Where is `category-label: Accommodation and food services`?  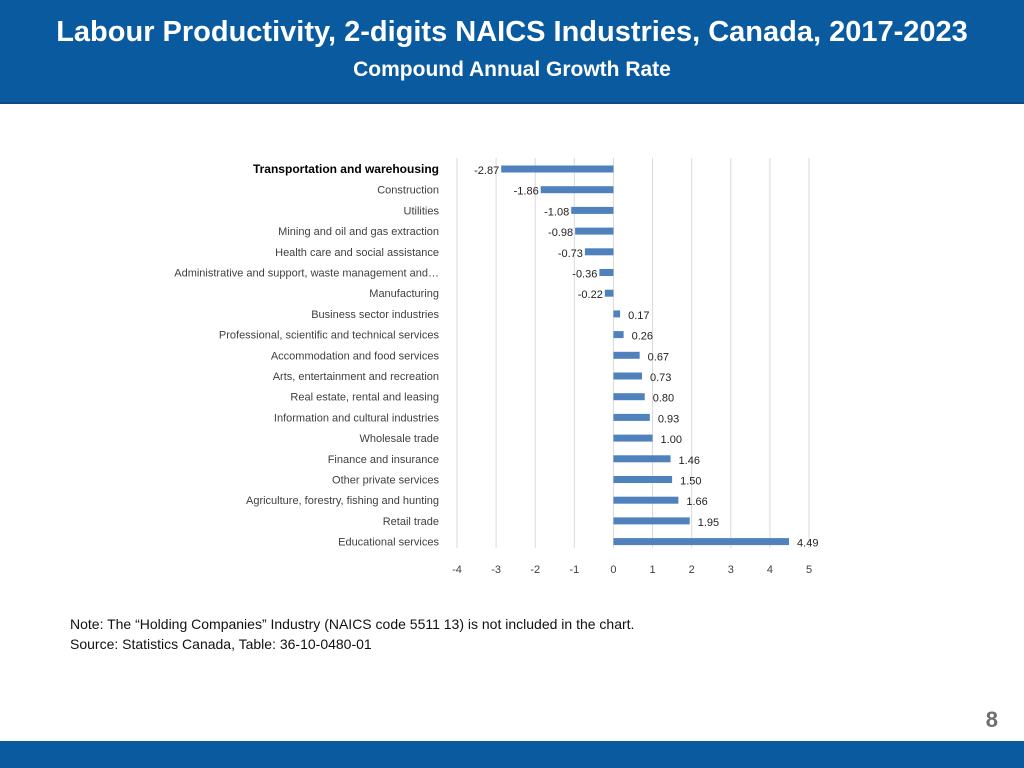
category-label: Accommodation and food services is located at coordinates (355, 356).